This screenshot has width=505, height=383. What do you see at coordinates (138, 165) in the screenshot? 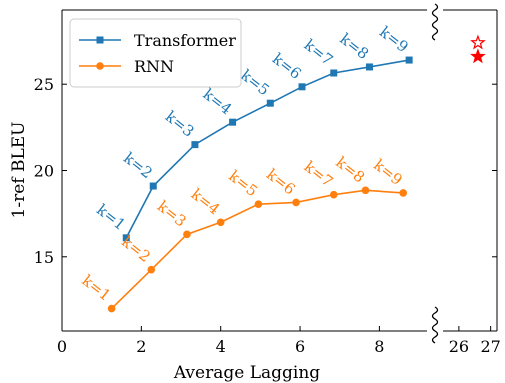
I see `point-label: k=2` at bounding box center [138, 165].